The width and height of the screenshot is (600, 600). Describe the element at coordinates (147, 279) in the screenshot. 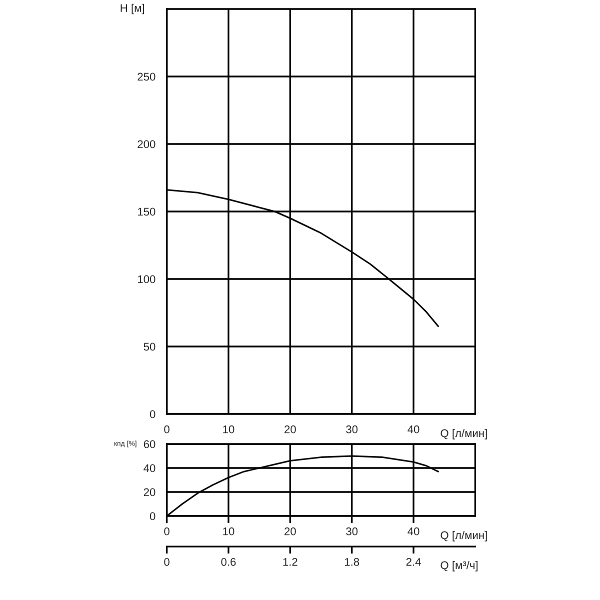

I see `y-tick-label: 100` at that location.